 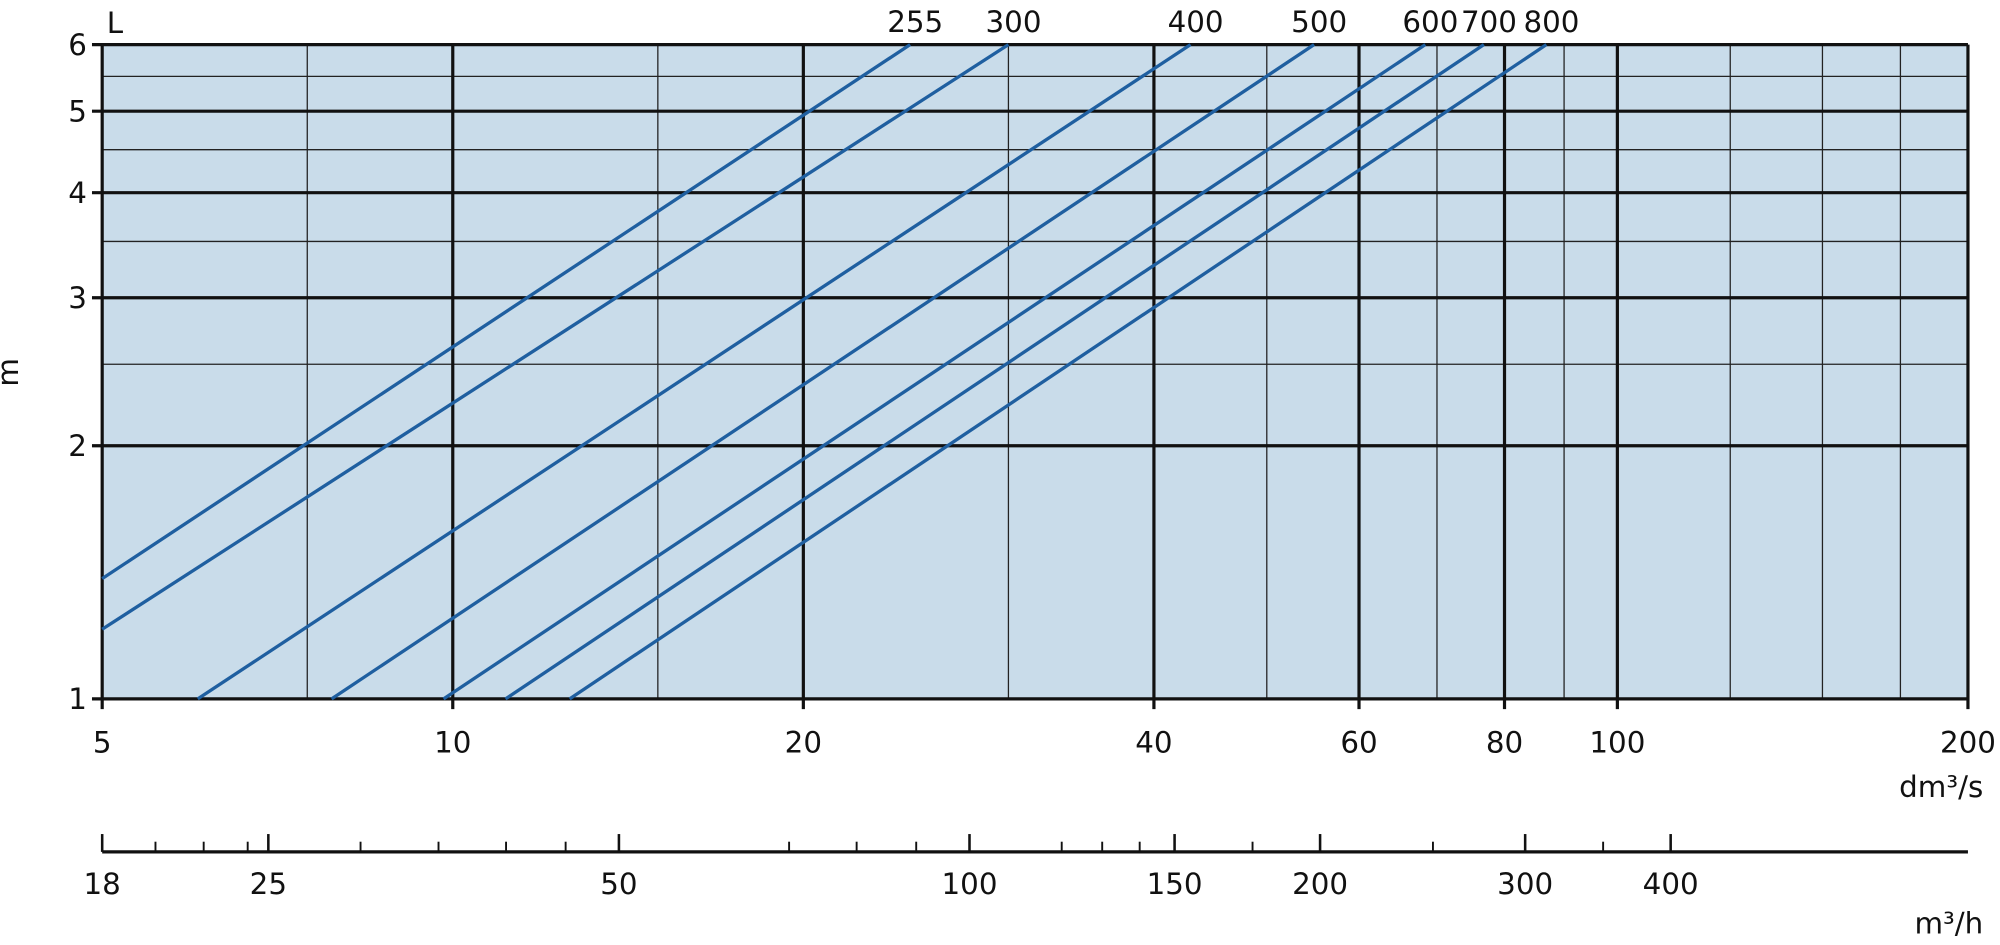 What do you see at coordinates (268, 884) in the screenshot?
I see `x2-tick-label: 25` at bounding box center [268, 884].